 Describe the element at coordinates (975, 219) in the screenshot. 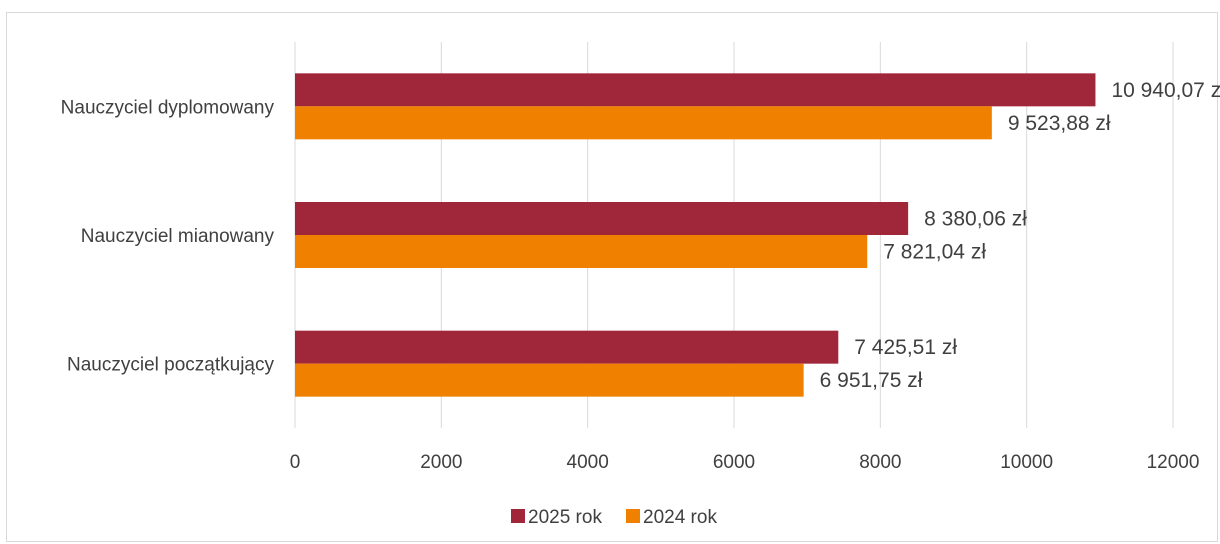

I see `data-label: 8 380,06 zł` at that location.